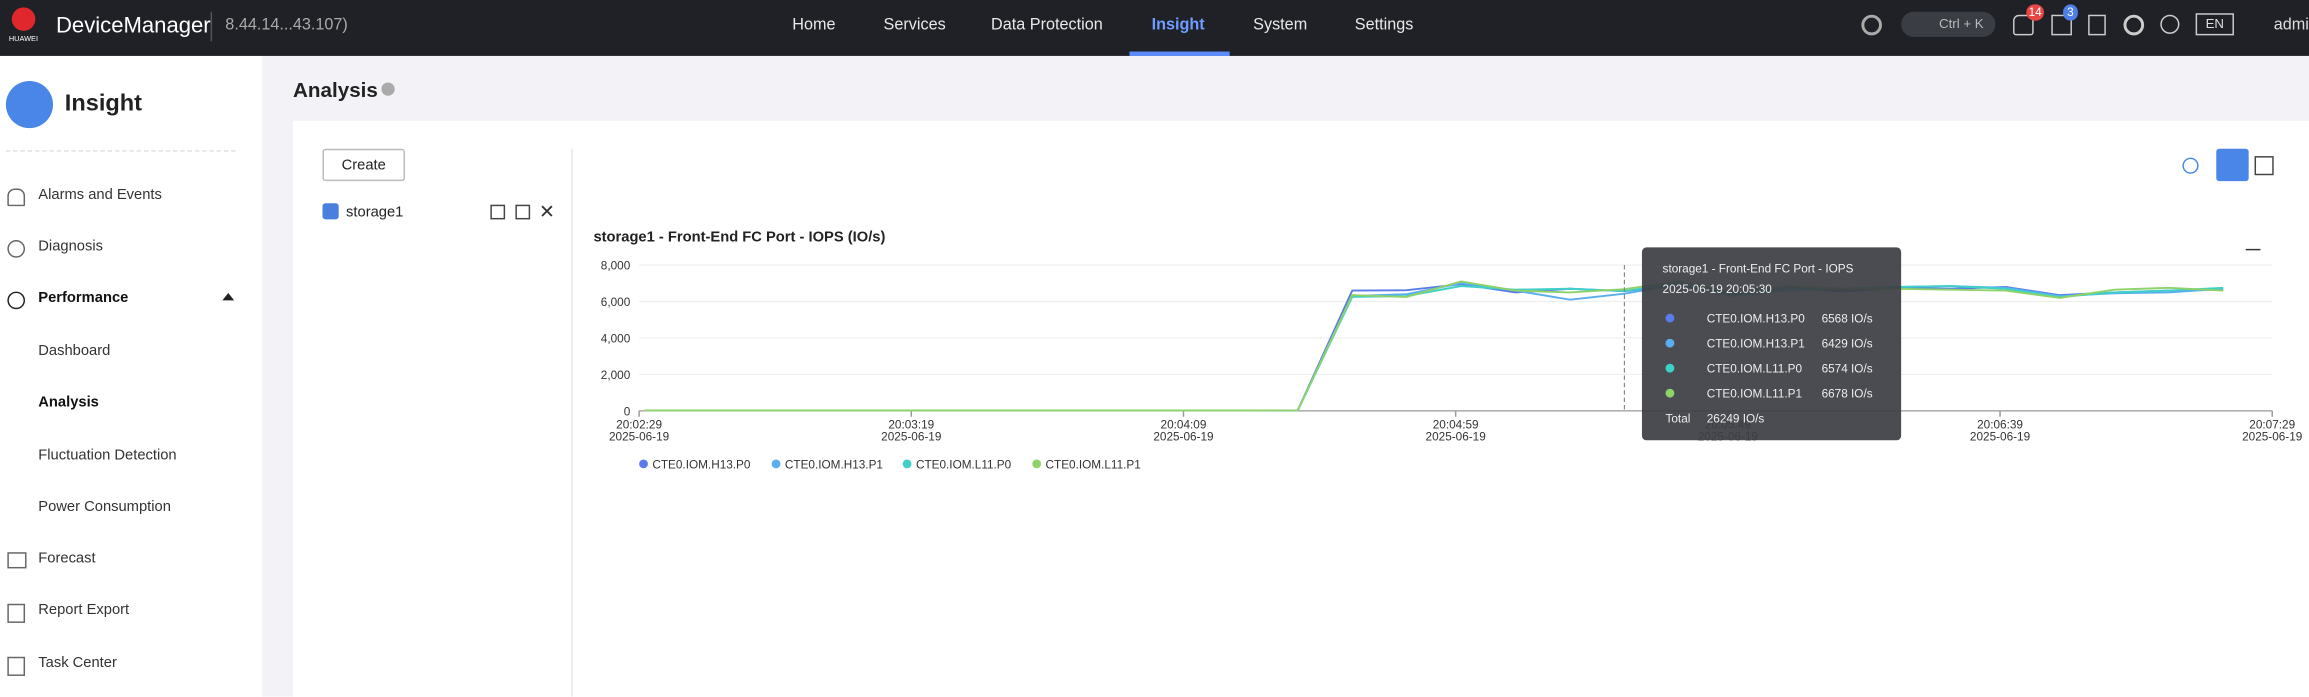 The width and height of the screenshot is (2309, 697). I want to click on tooltip-value: 6574 IO/s, so click(1847, 369).